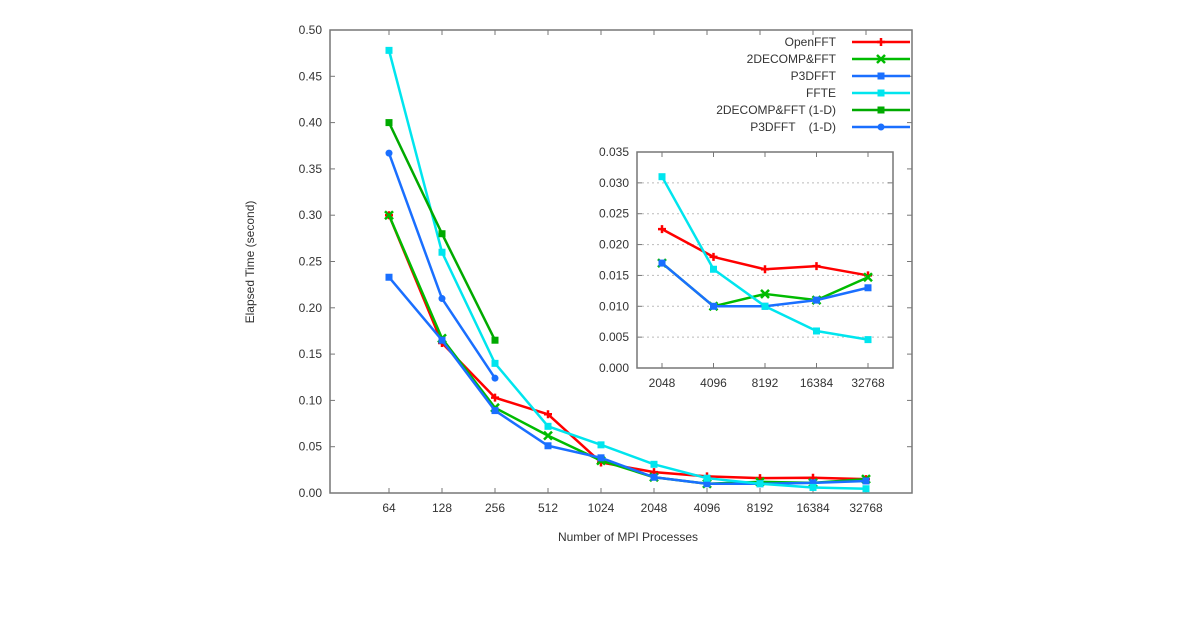 The width and height of the screenshot is (1200, 630). What do you see at coordinates (792, 59) in the screenshot?
I see `legend-label: 2DECOMP&FFT` at bounding box center [792, 59].